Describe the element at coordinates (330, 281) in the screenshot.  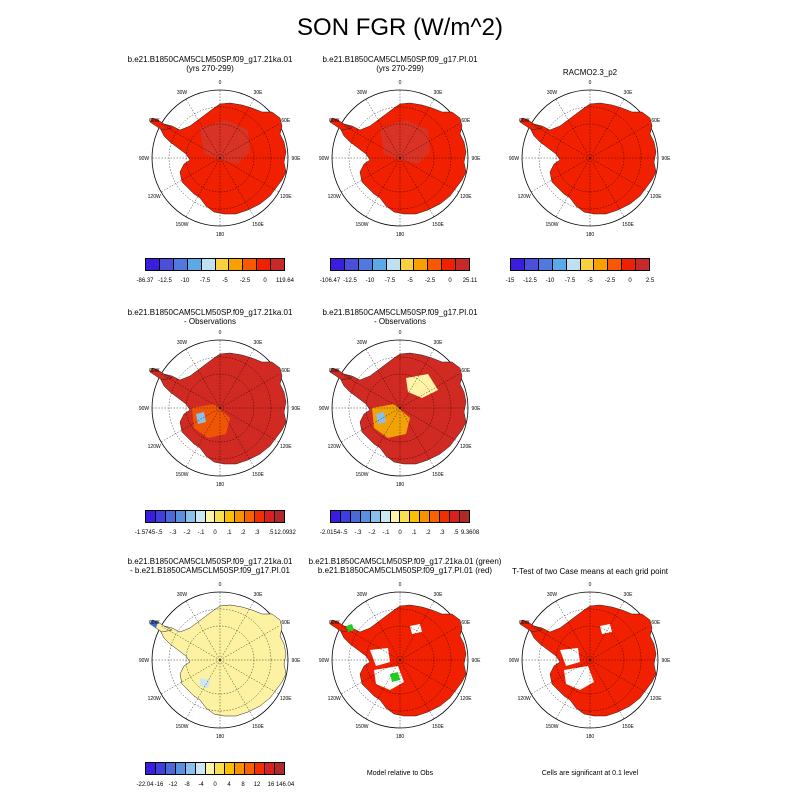
I see `colorbar-tick-label: -106.47` at that location.